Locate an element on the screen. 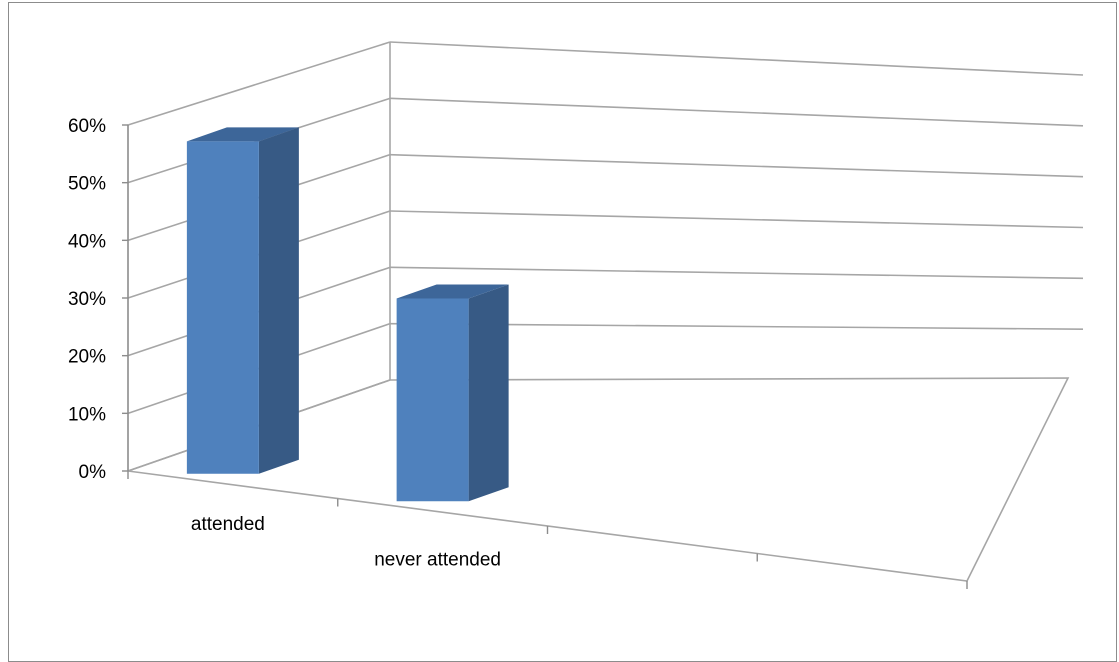 This screenshot has height=662, width=1119. x-axis-category-labels: attended never attended is located at coordinates (346, 542).